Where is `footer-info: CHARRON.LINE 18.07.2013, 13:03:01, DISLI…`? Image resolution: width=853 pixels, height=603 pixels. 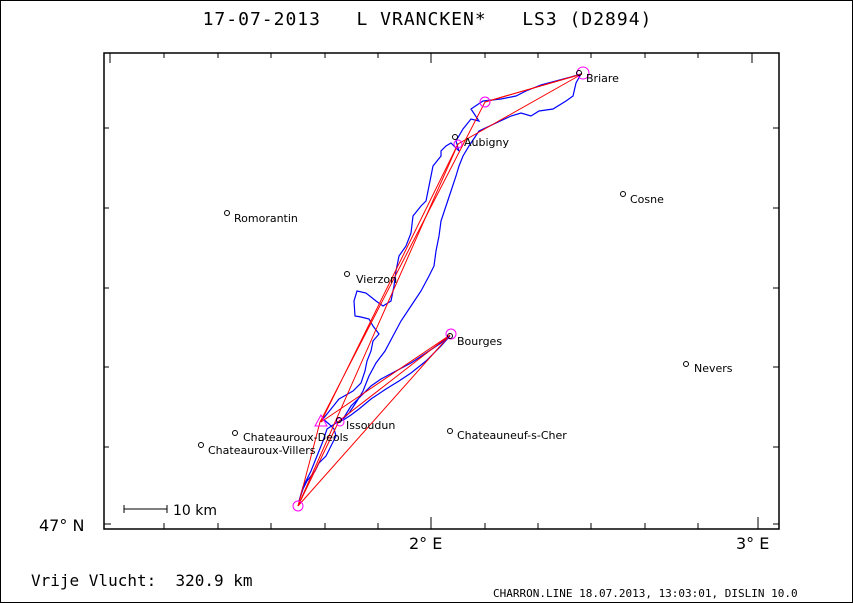
footer-info: CHARRON.LINE 18.07.2013, 13:03:01, DISLI… is located at coordinates (645, 593).